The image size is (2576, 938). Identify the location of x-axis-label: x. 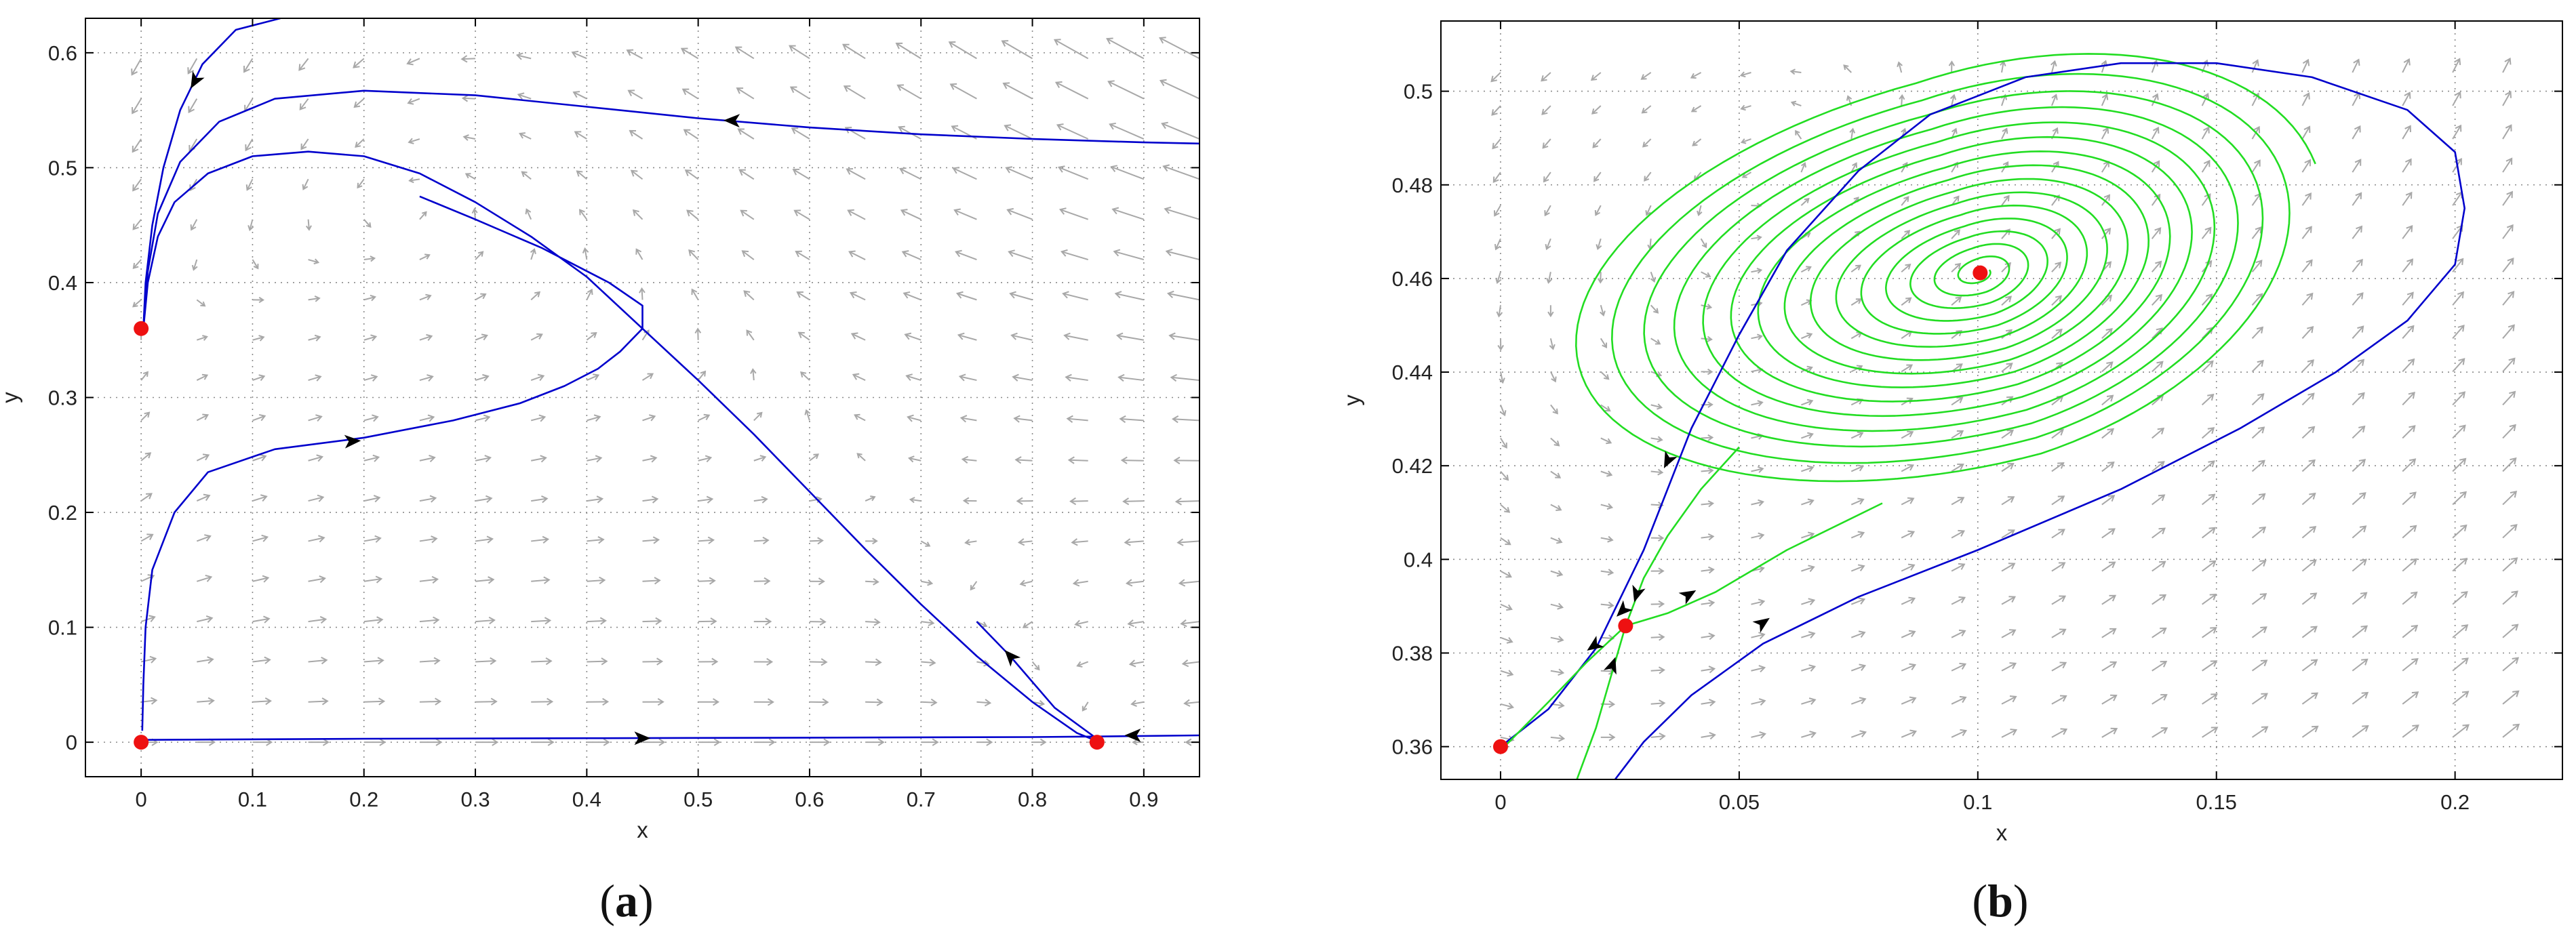
(642, 829).